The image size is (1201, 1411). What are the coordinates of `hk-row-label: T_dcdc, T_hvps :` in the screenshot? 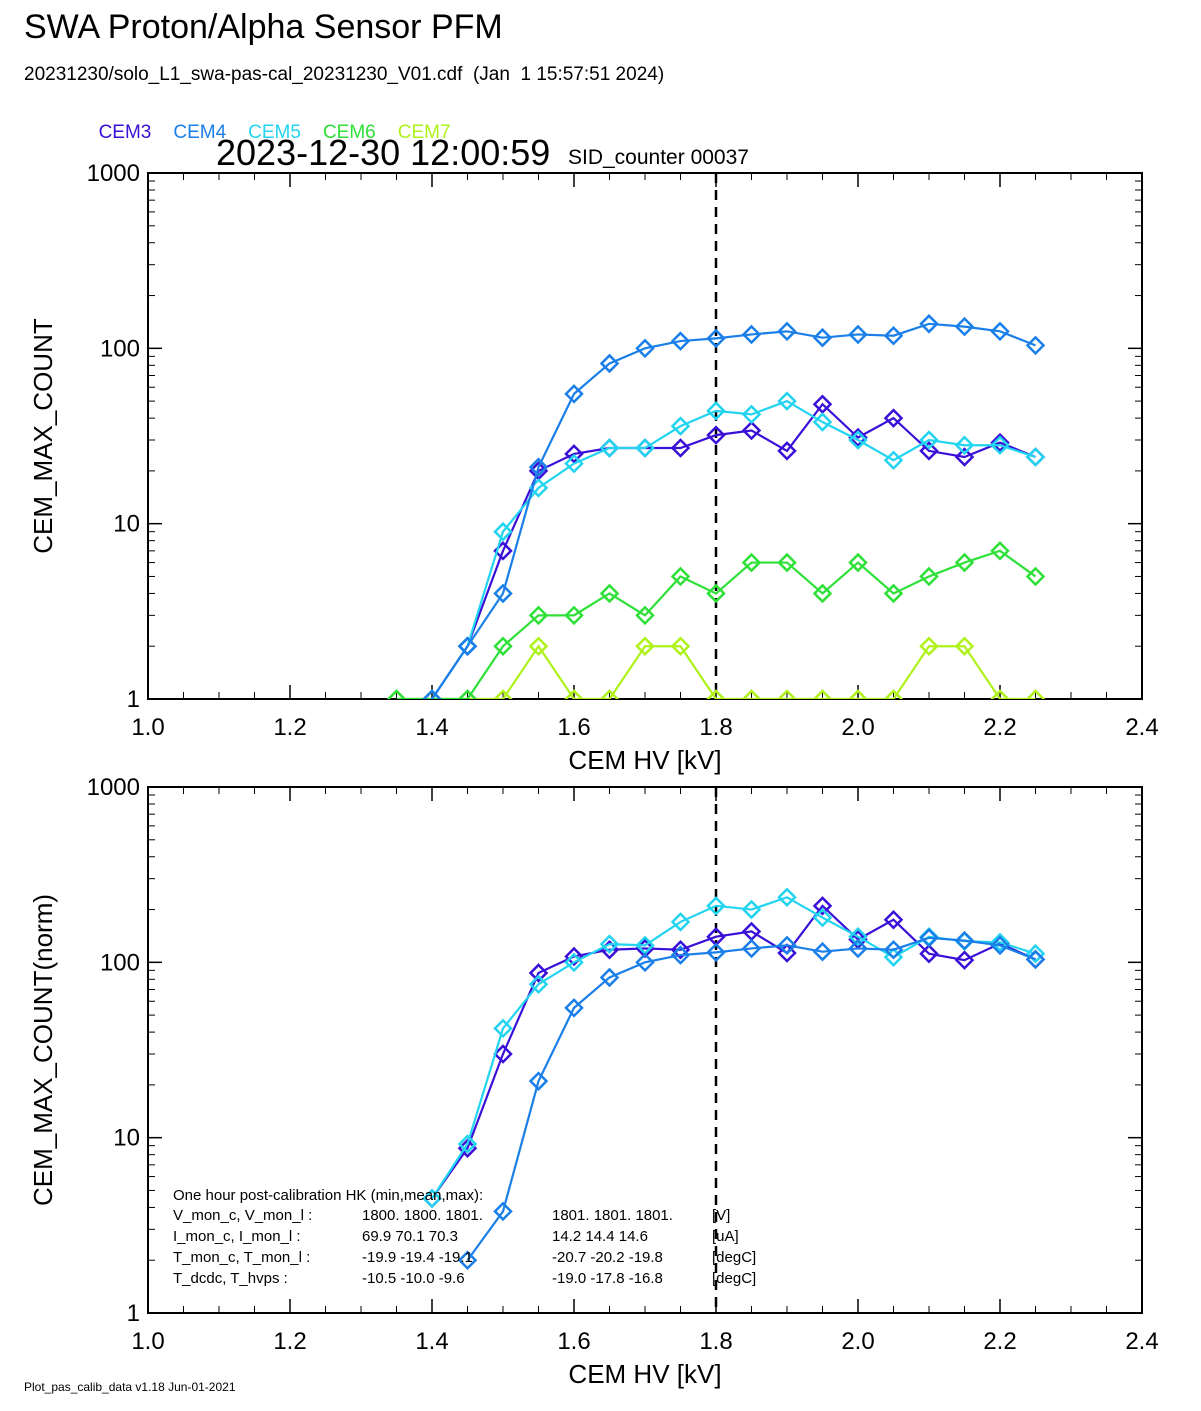 It's located at (230, 1278).